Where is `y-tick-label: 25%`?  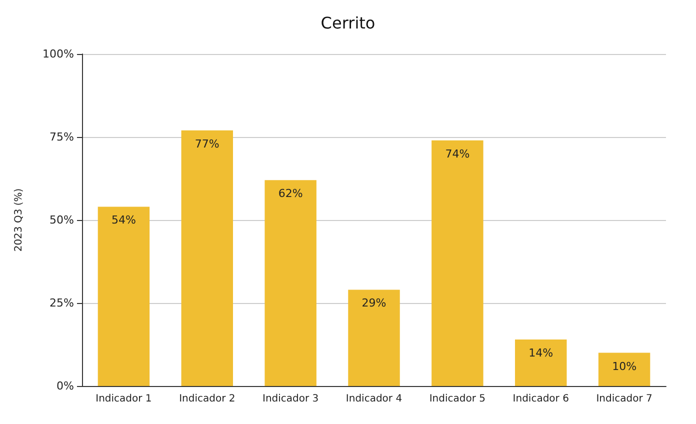 y-tick-label: 25% is located at coordinates (62, 303).